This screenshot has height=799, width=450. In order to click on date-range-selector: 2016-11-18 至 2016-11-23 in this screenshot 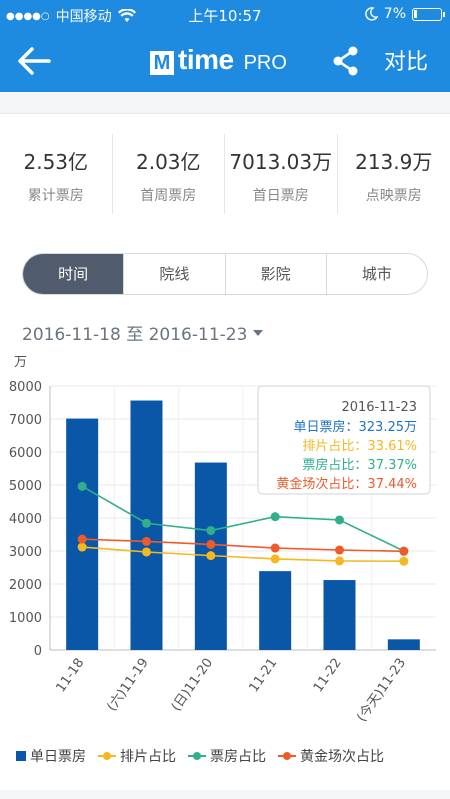, I will do `click(143, 332)`.